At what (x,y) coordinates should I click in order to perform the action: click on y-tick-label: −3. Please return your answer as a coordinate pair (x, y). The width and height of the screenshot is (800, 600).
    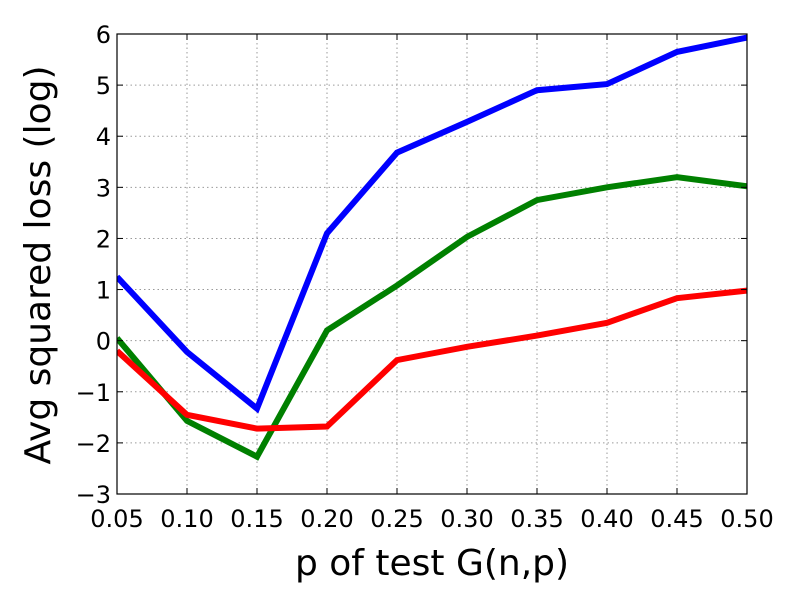
    Looking at the image, I should click on (93, 495).